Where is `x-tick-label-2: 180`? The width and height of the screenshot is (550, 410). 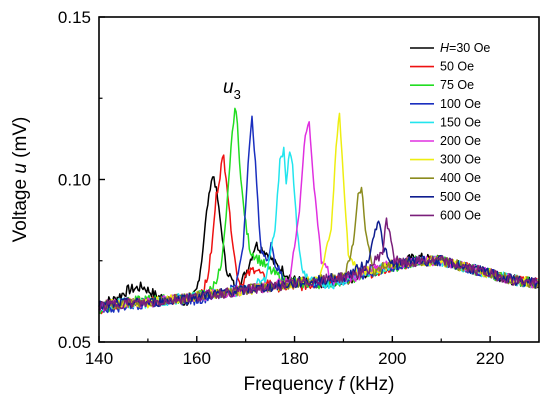 x-tick-label-2: 180 is located at coordinates (294, 358).